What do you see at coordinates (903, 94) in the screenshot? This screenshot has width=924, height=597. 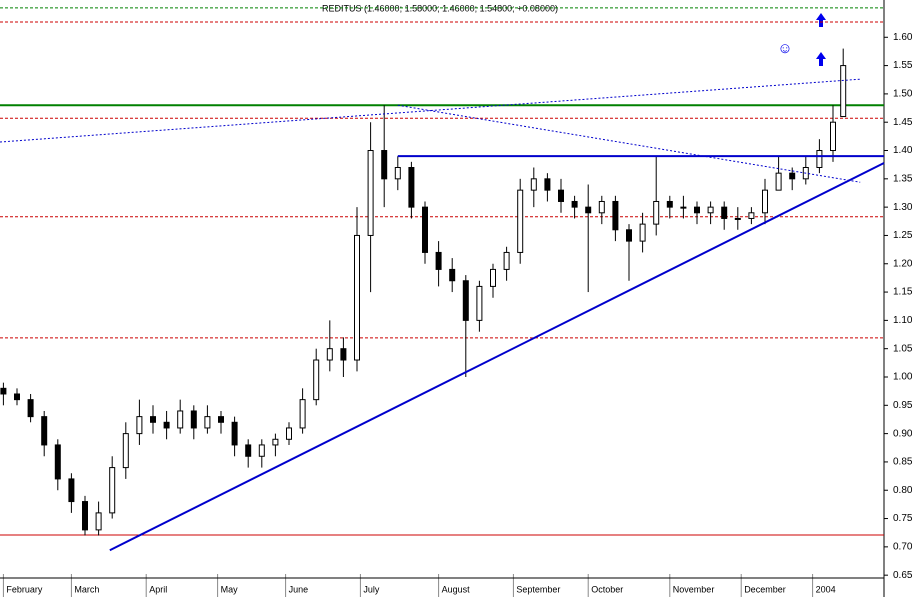 I see `y-tick-label: 1.50` at bounding box center [903, 94].